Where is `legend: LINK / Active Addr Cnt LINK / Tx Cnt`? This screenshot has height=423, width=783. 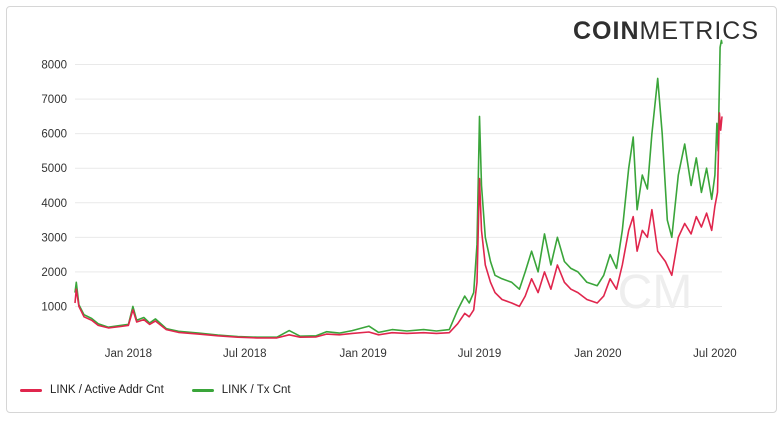 legend: LINK / Active Addr Cnt LINK / Tx Cnt is located at coordinates (169, 390).